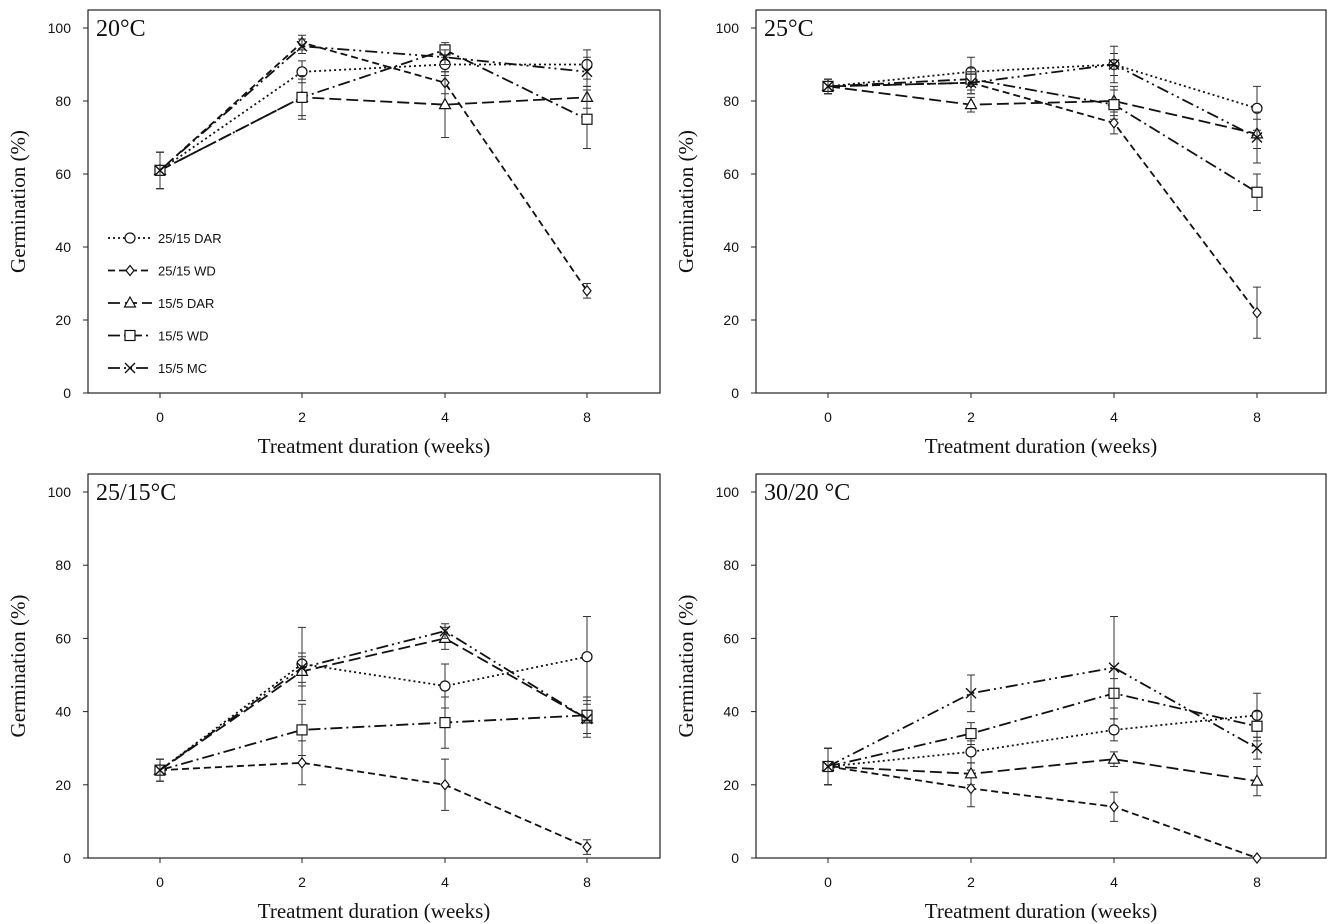  I want to click on panel-title: 25°C, so click(789, 29).